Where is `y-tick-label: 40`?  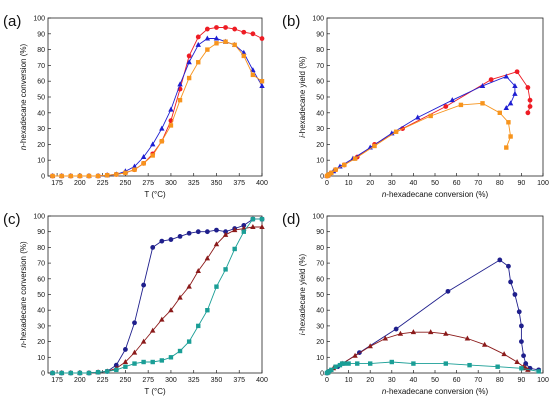 y-tick-label: 40 is located at coordinates (320, 311).